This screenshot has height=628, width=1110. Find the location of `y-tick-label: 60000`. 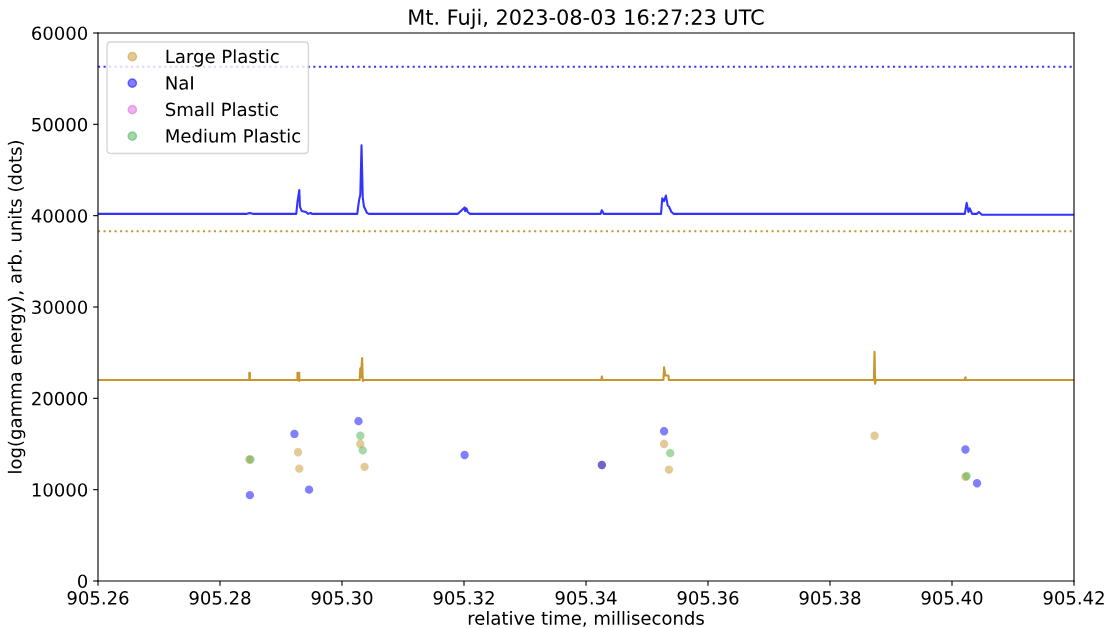

y-tick-label: 60000 is located at coordinates (60, 33).